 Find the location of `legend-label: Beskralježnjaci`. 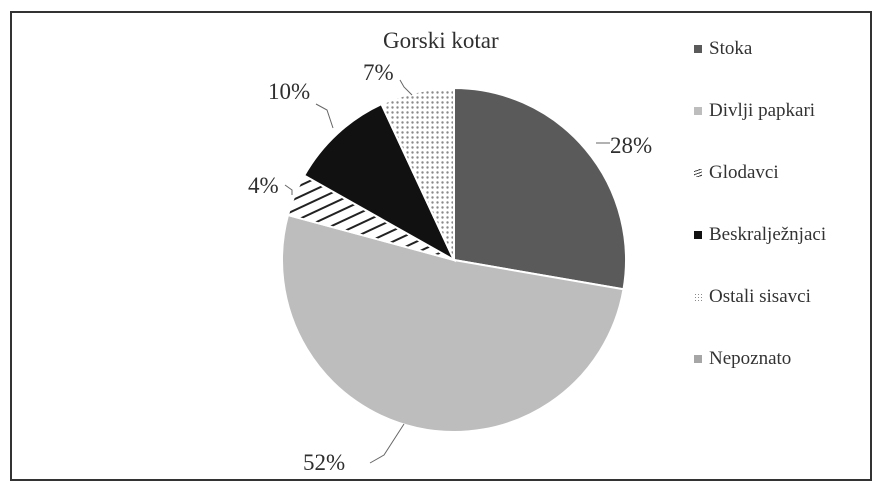

legend-label: Beskralježnjaci is located at coordinates (768, 234).